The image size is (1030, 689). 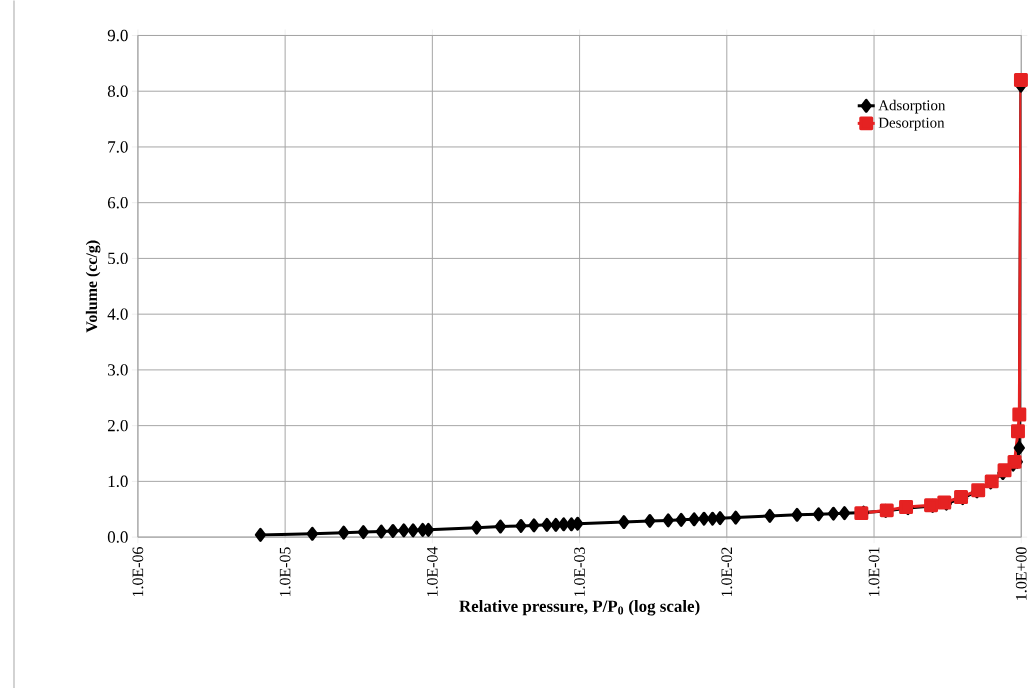 I want to click on y-tick-label: 0.0, so click(x=117, y=537).